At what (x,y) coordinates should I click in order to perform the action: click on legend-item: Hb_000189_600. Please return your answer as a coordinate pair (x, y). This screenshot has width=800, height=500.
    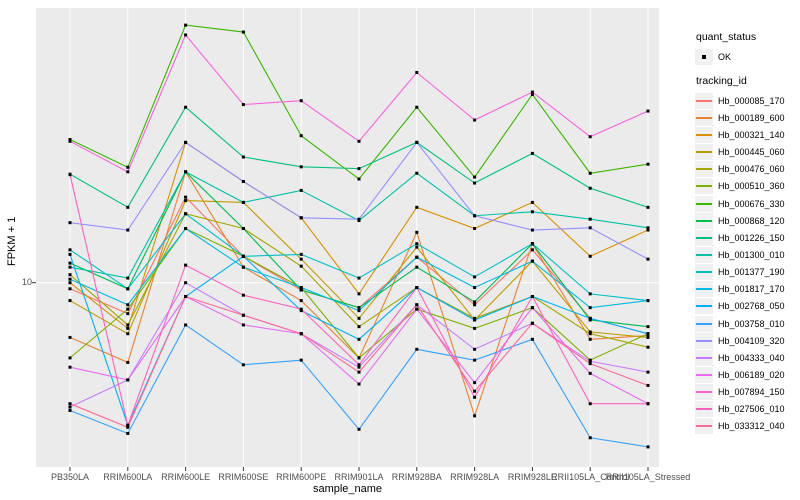
    Looking at the image, I should click on (747, 117).